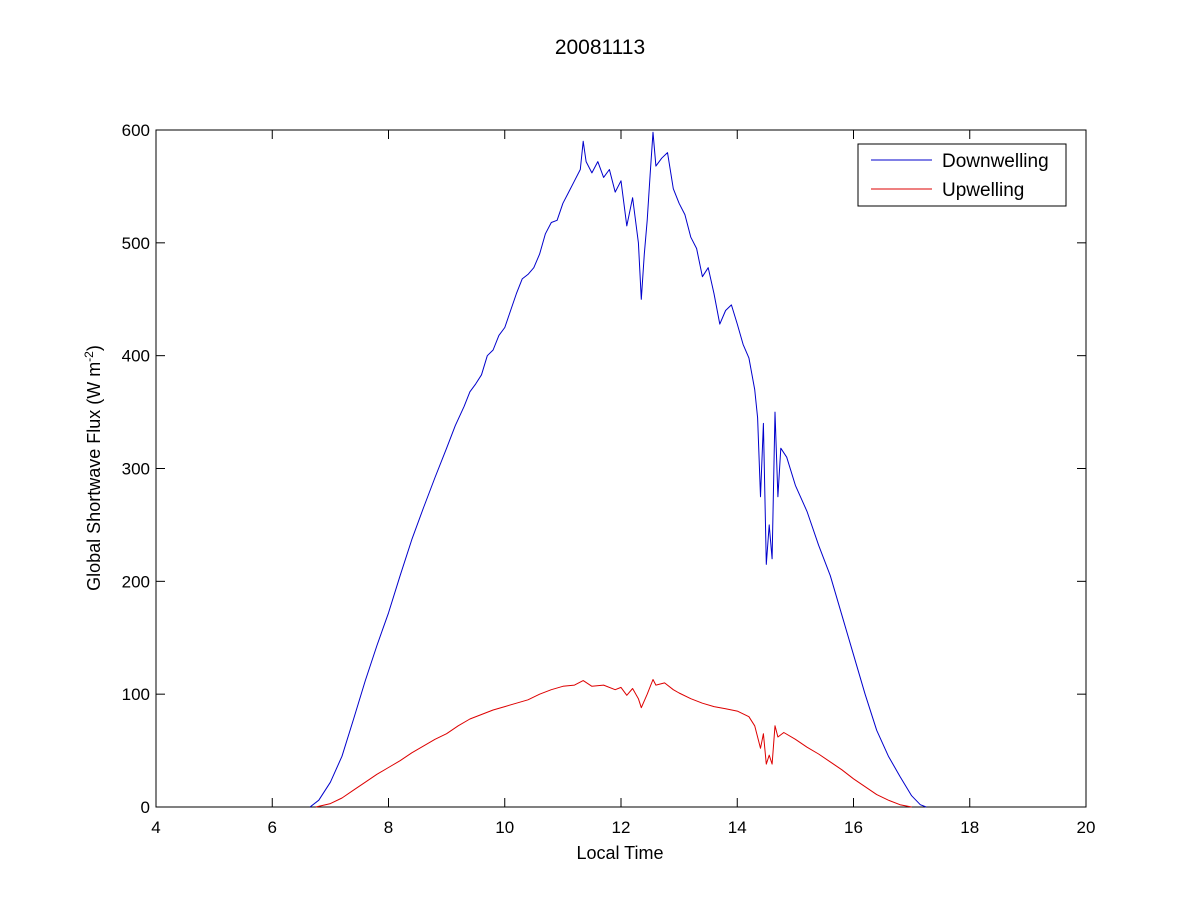  What do you see at coordinates (94, 348) in the screenshot?
I see `y-axis-label-close: )` at bounding box center [94, 348].